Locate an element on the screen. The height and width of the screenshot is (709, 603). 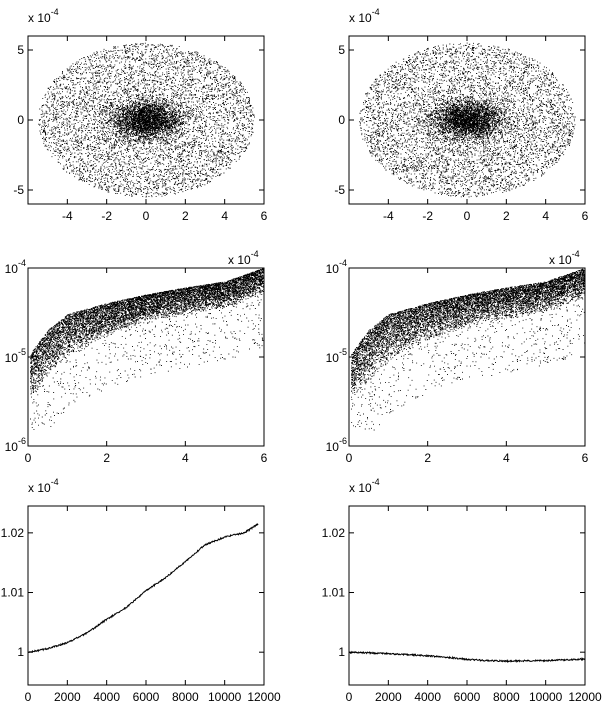
panel-row1-left: -4 -2 0 2 4 6 -5 0 5 x 10-4 is located at coordinates (140, 115).